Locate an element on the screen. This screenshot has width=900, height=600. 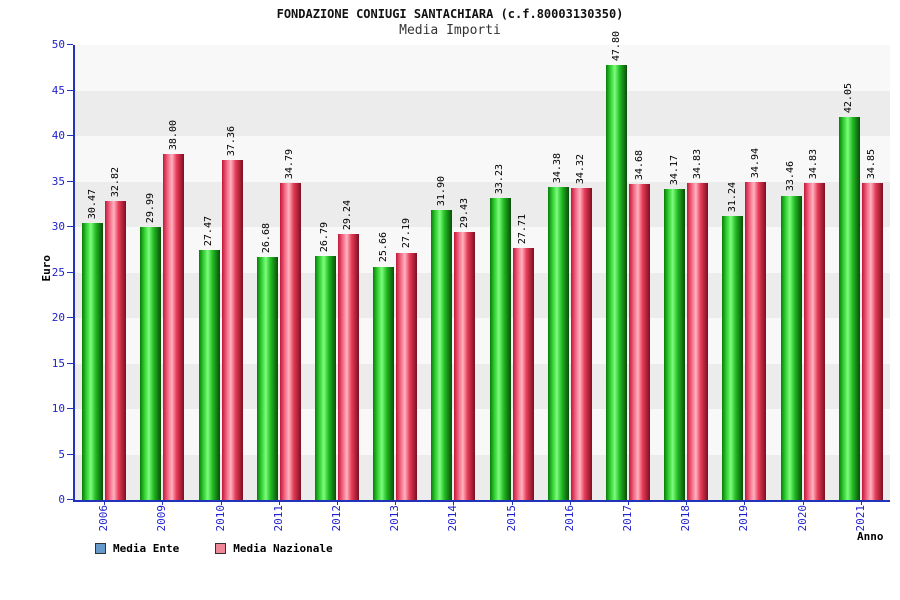
legend-item-media-nazionale: Media Nazionale is located at coordinates (274, 548).